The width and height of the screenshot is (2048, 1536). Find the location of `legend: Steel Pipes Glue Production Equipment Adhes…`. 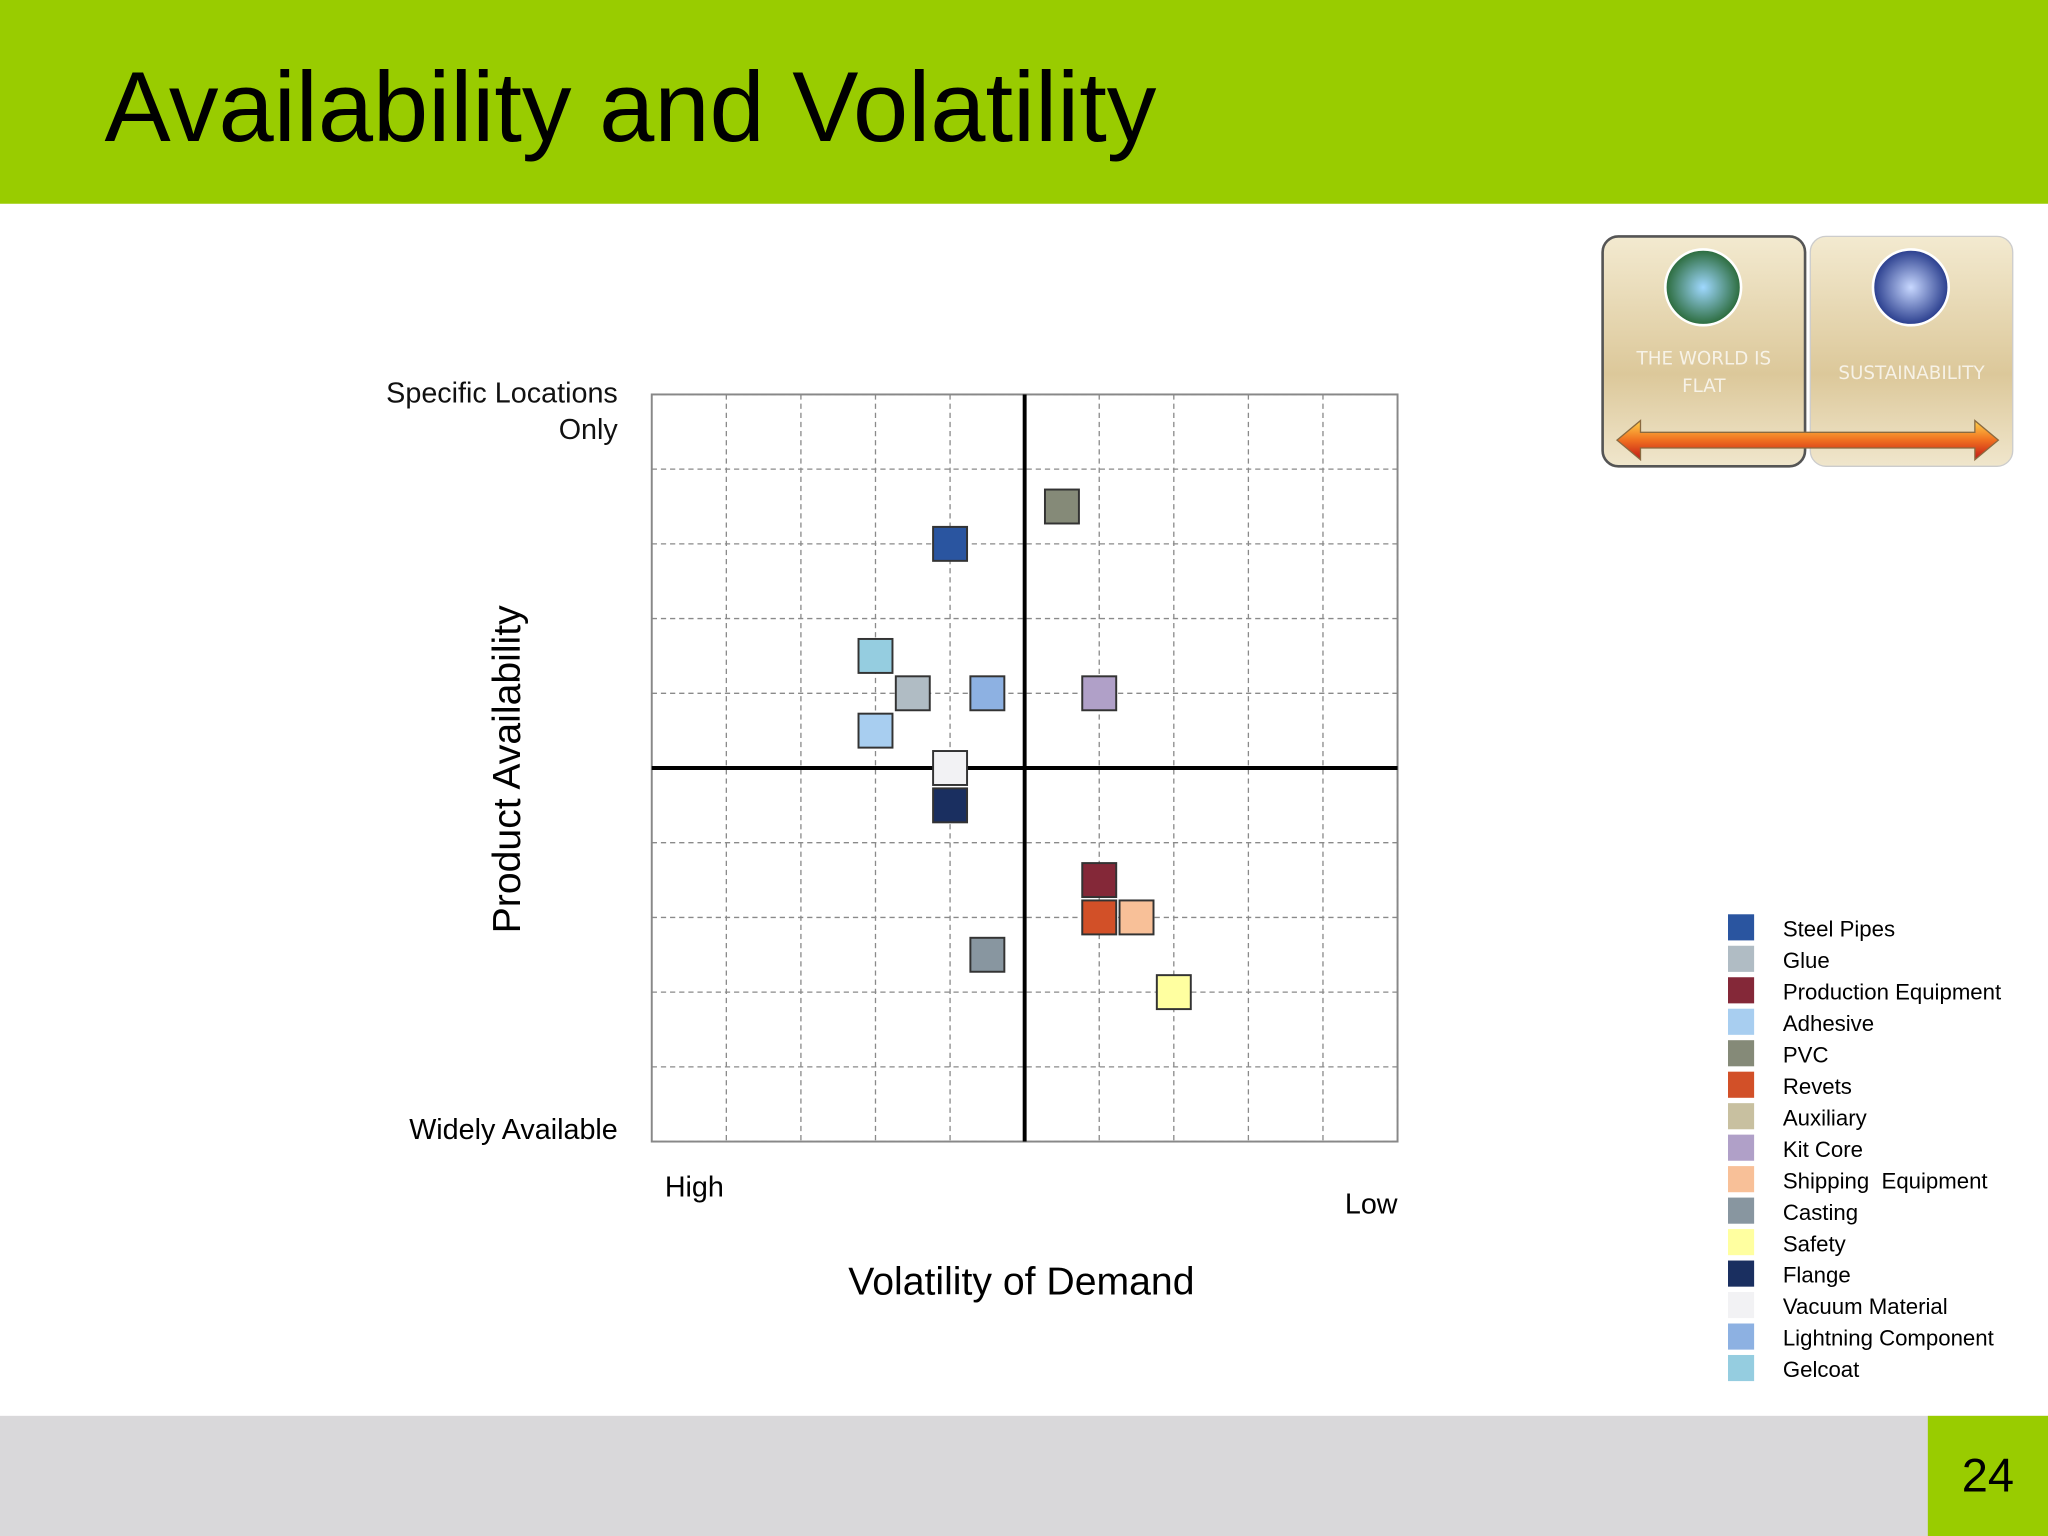

legend: Steel Pipes Glue Production Equipment Adhes… is located at coordinates (1864, 1148).